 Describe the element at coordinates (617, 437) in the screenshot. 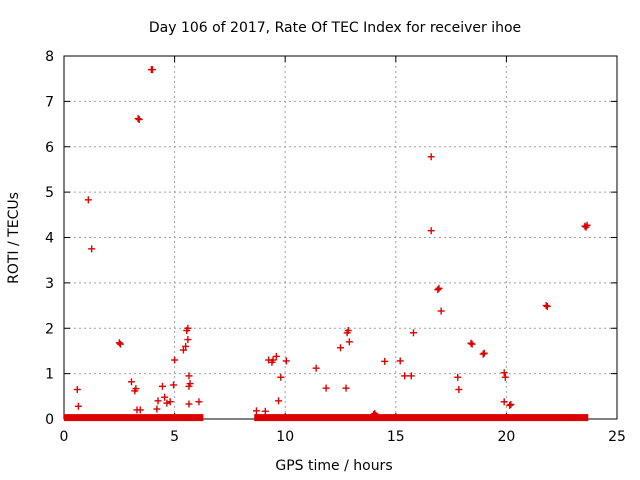

I see `x-tick-label: 25` at that location.